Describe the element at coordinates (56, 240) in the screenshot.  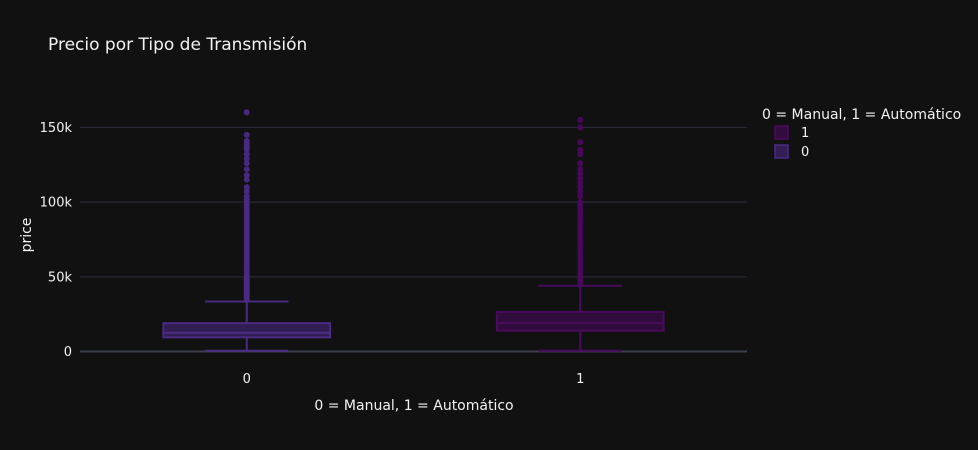
I see `y-tick-labels: 0 50k 100k 150k` at that location.